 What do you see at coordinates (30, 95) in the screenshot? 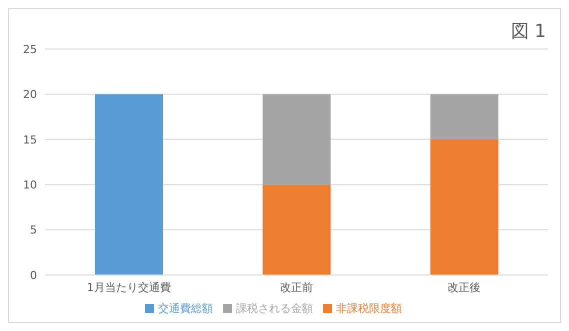
I see `y-tick-label: 20` at bounding box center [30, 95].